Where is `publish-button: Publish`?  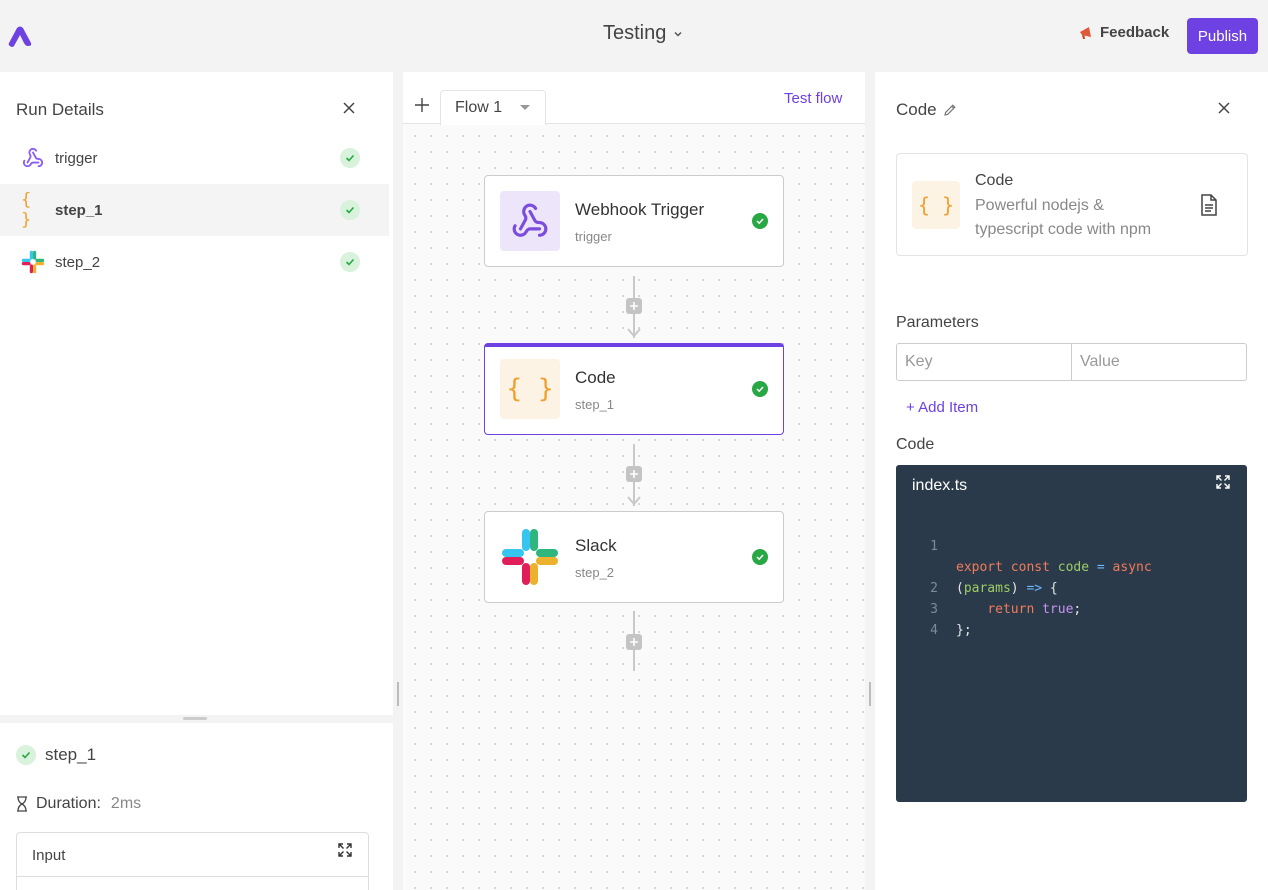
publish-button: Publish is located at coordinates (1222, 36).